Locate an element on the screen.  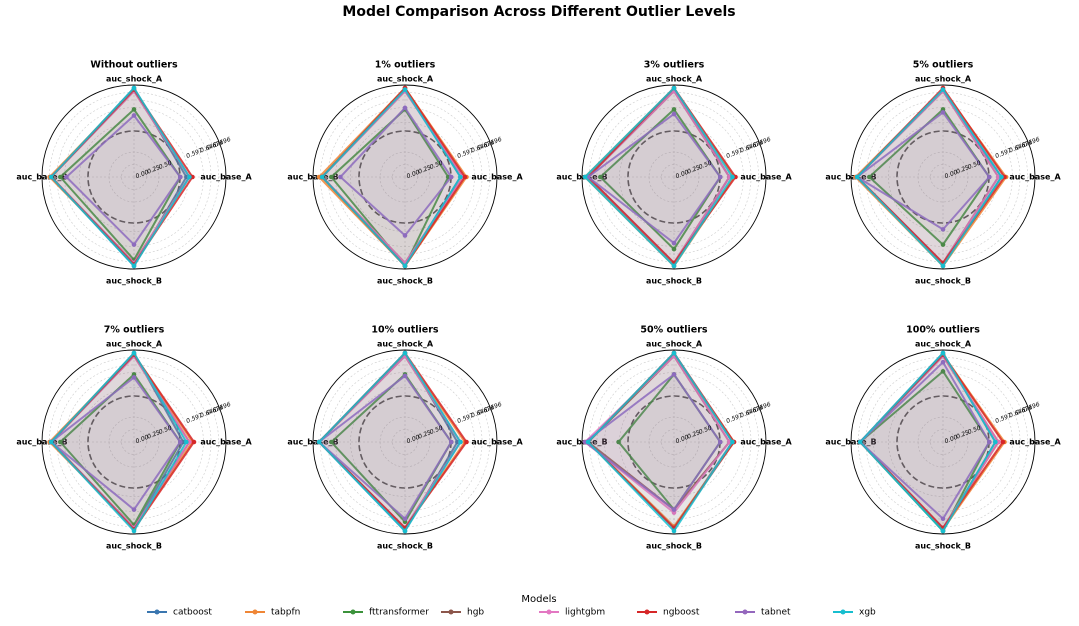
subplot-title: 1% outliers is located at coordinates (405, 65).